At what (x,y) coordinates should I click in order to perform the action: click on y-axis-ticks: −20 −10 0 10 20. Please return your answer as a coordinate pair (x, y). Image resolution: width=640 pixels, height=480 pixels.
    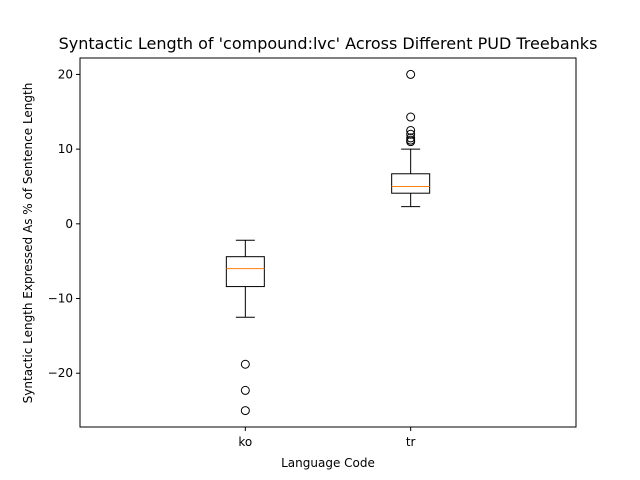
    Looking at the image, I should click on (64, 223).